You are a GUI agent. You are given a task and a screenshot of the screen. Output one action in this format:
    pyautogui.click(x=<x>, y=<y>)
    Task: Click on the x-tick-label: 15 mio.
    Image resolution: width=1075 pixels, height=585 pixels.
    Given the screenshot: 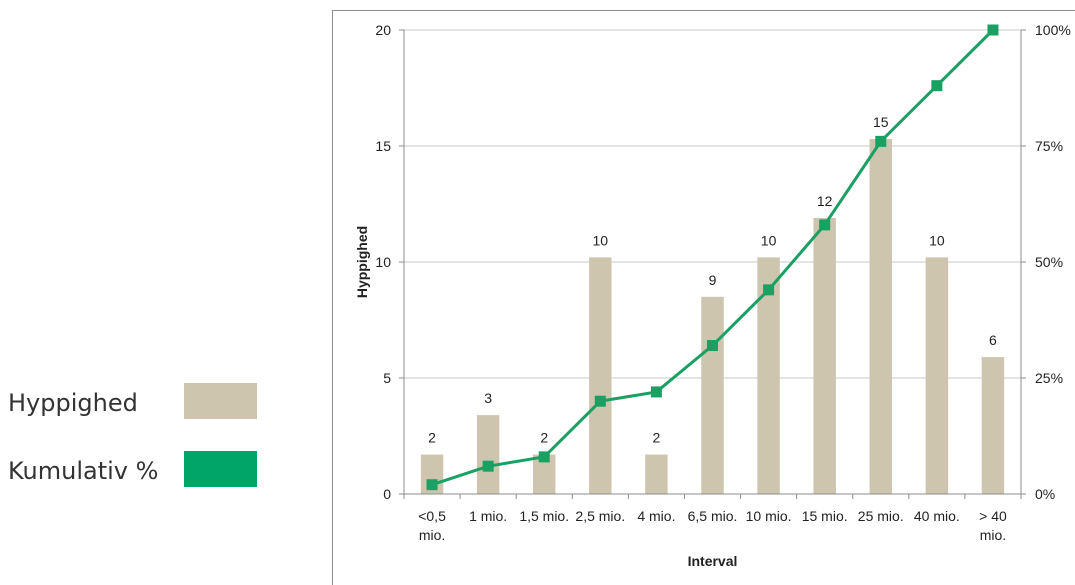 What is the action you would take?
    pyautogui.click(x=825, y=516)
    